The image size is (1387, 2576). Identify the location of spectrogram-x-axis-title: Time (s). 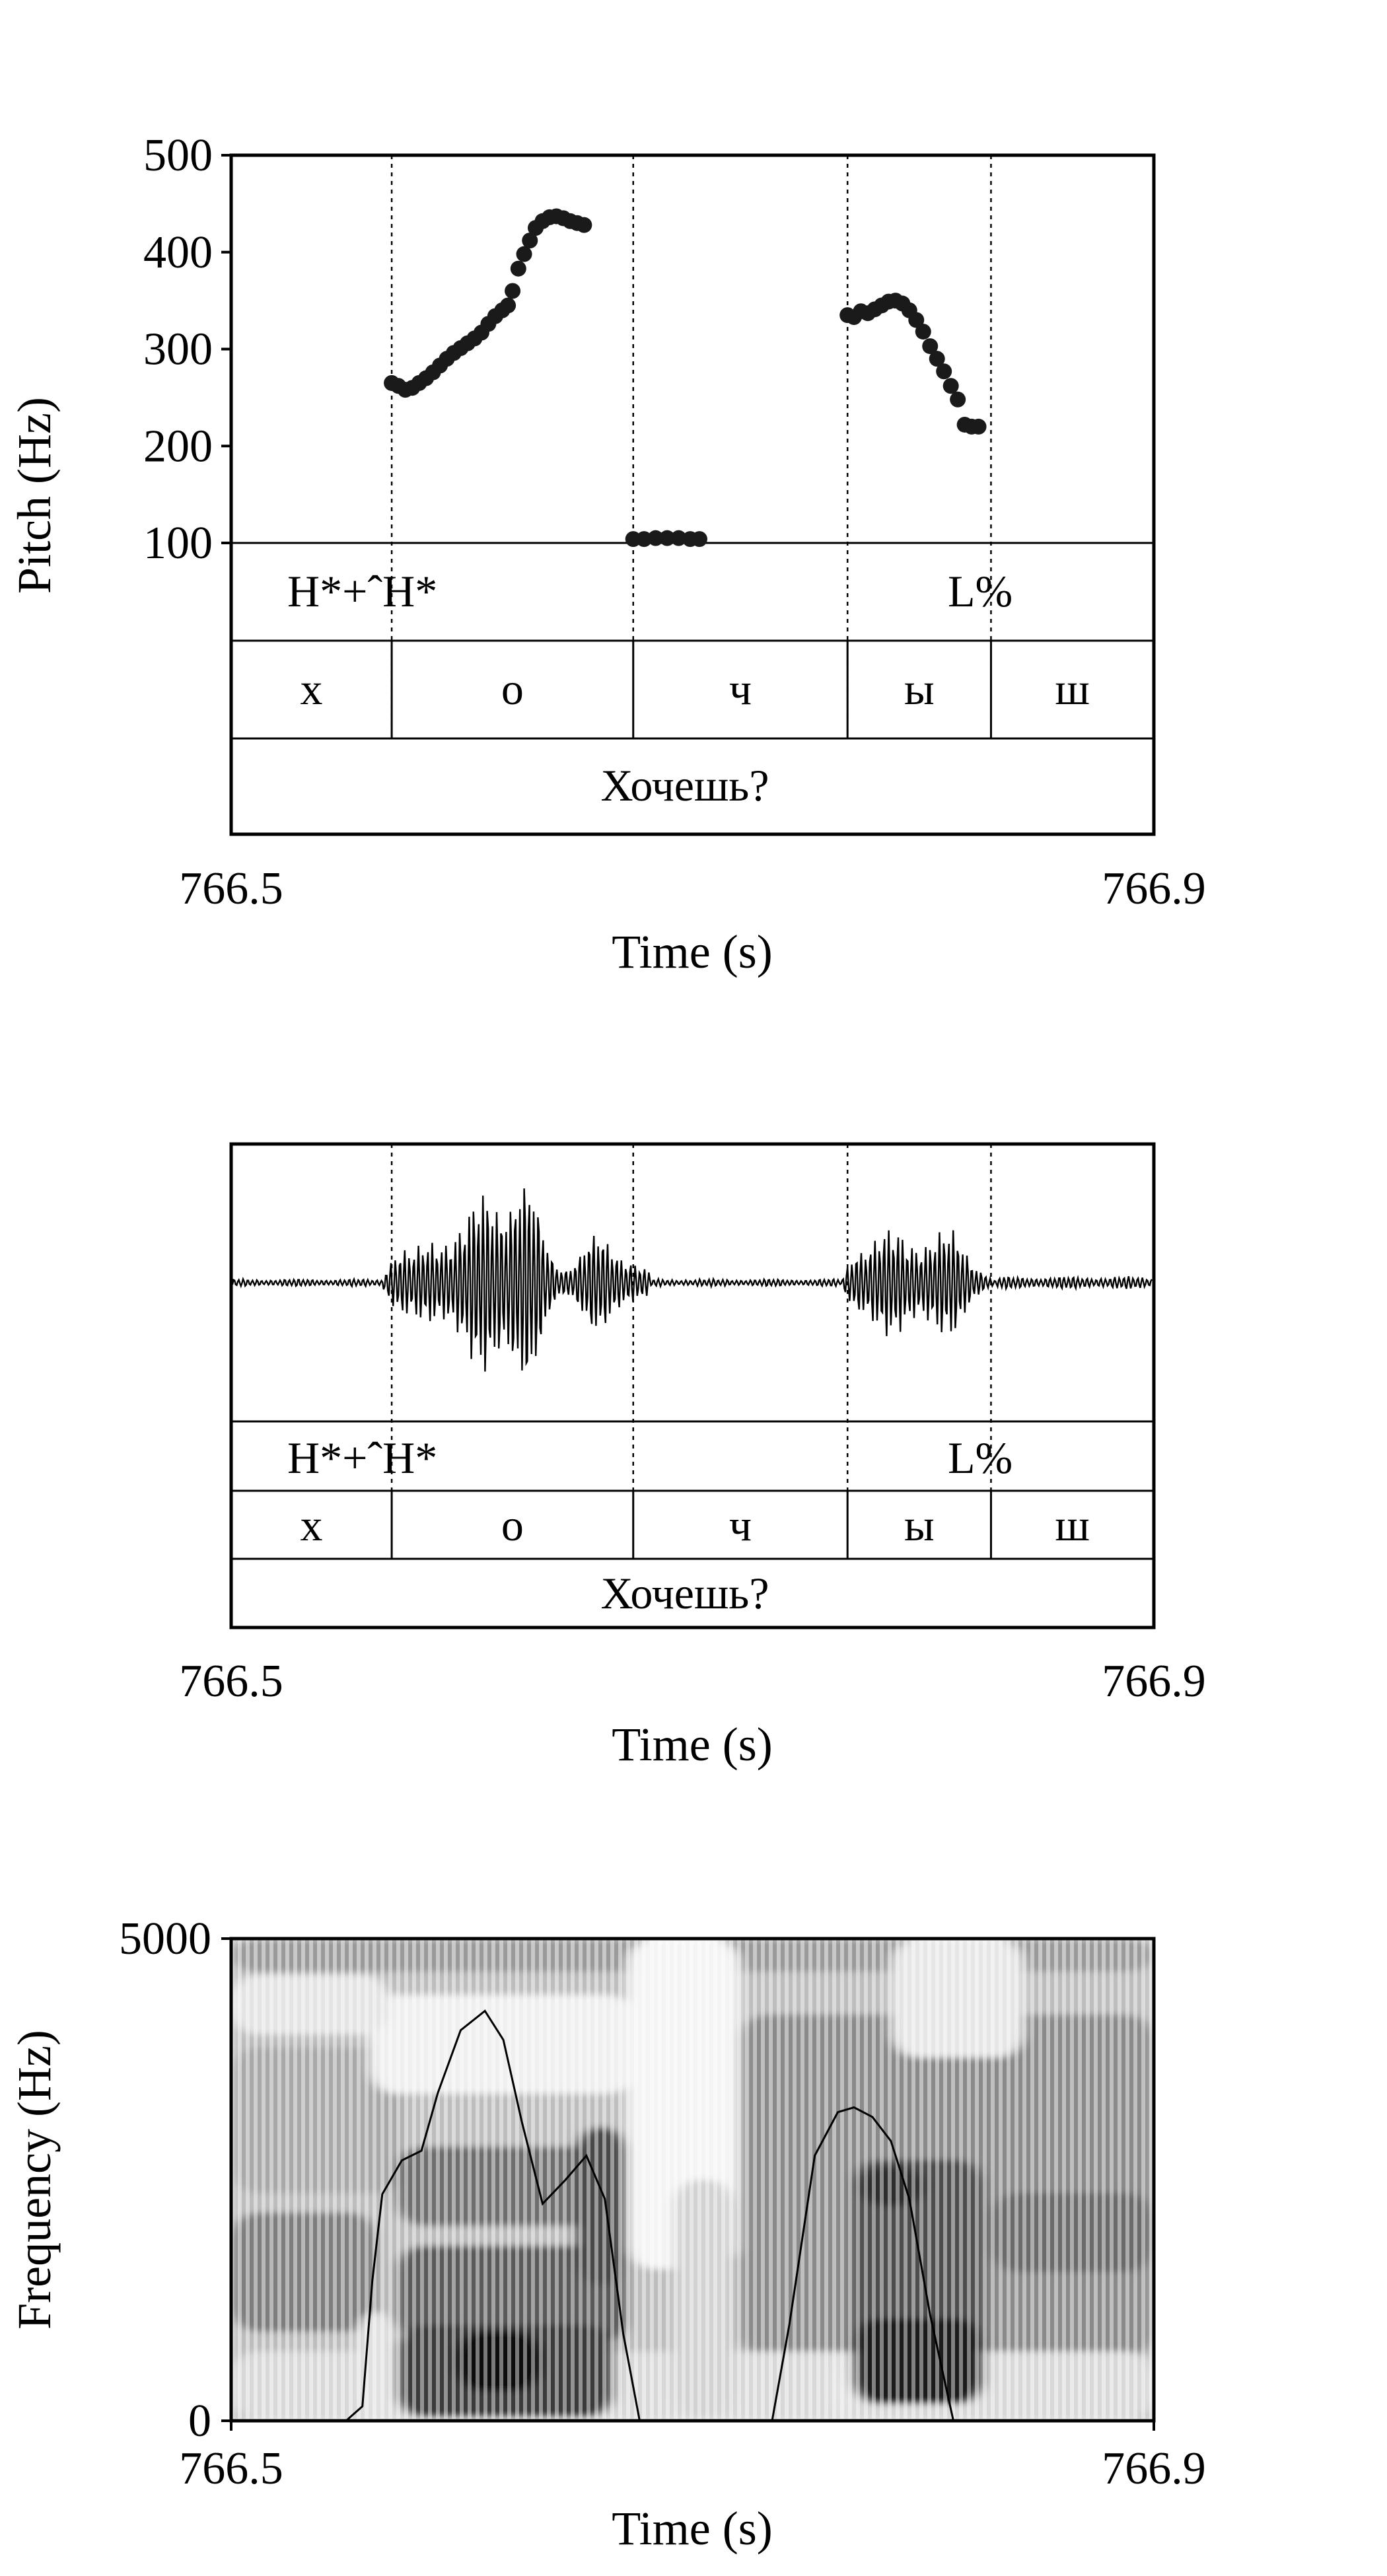
(692, 2528).